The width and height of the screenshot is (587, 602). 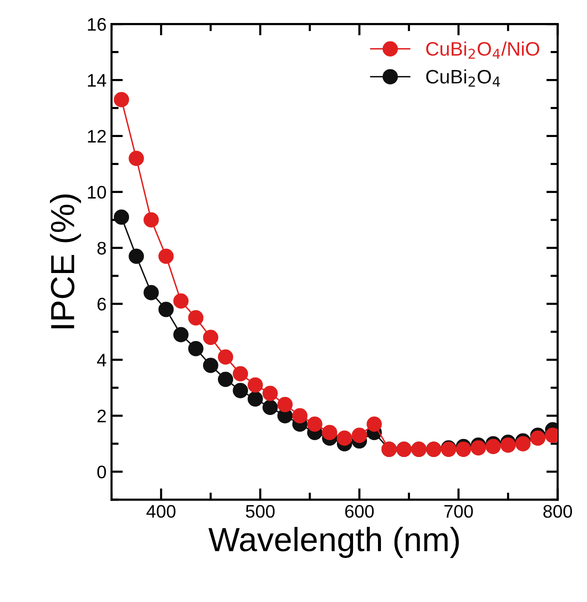 What do you see at coordinates (483, 50) in the screenshot?
I see `legend-label: CuBi$_{2}$O$_{4}$/NiO` at bounding box center [483, 50].